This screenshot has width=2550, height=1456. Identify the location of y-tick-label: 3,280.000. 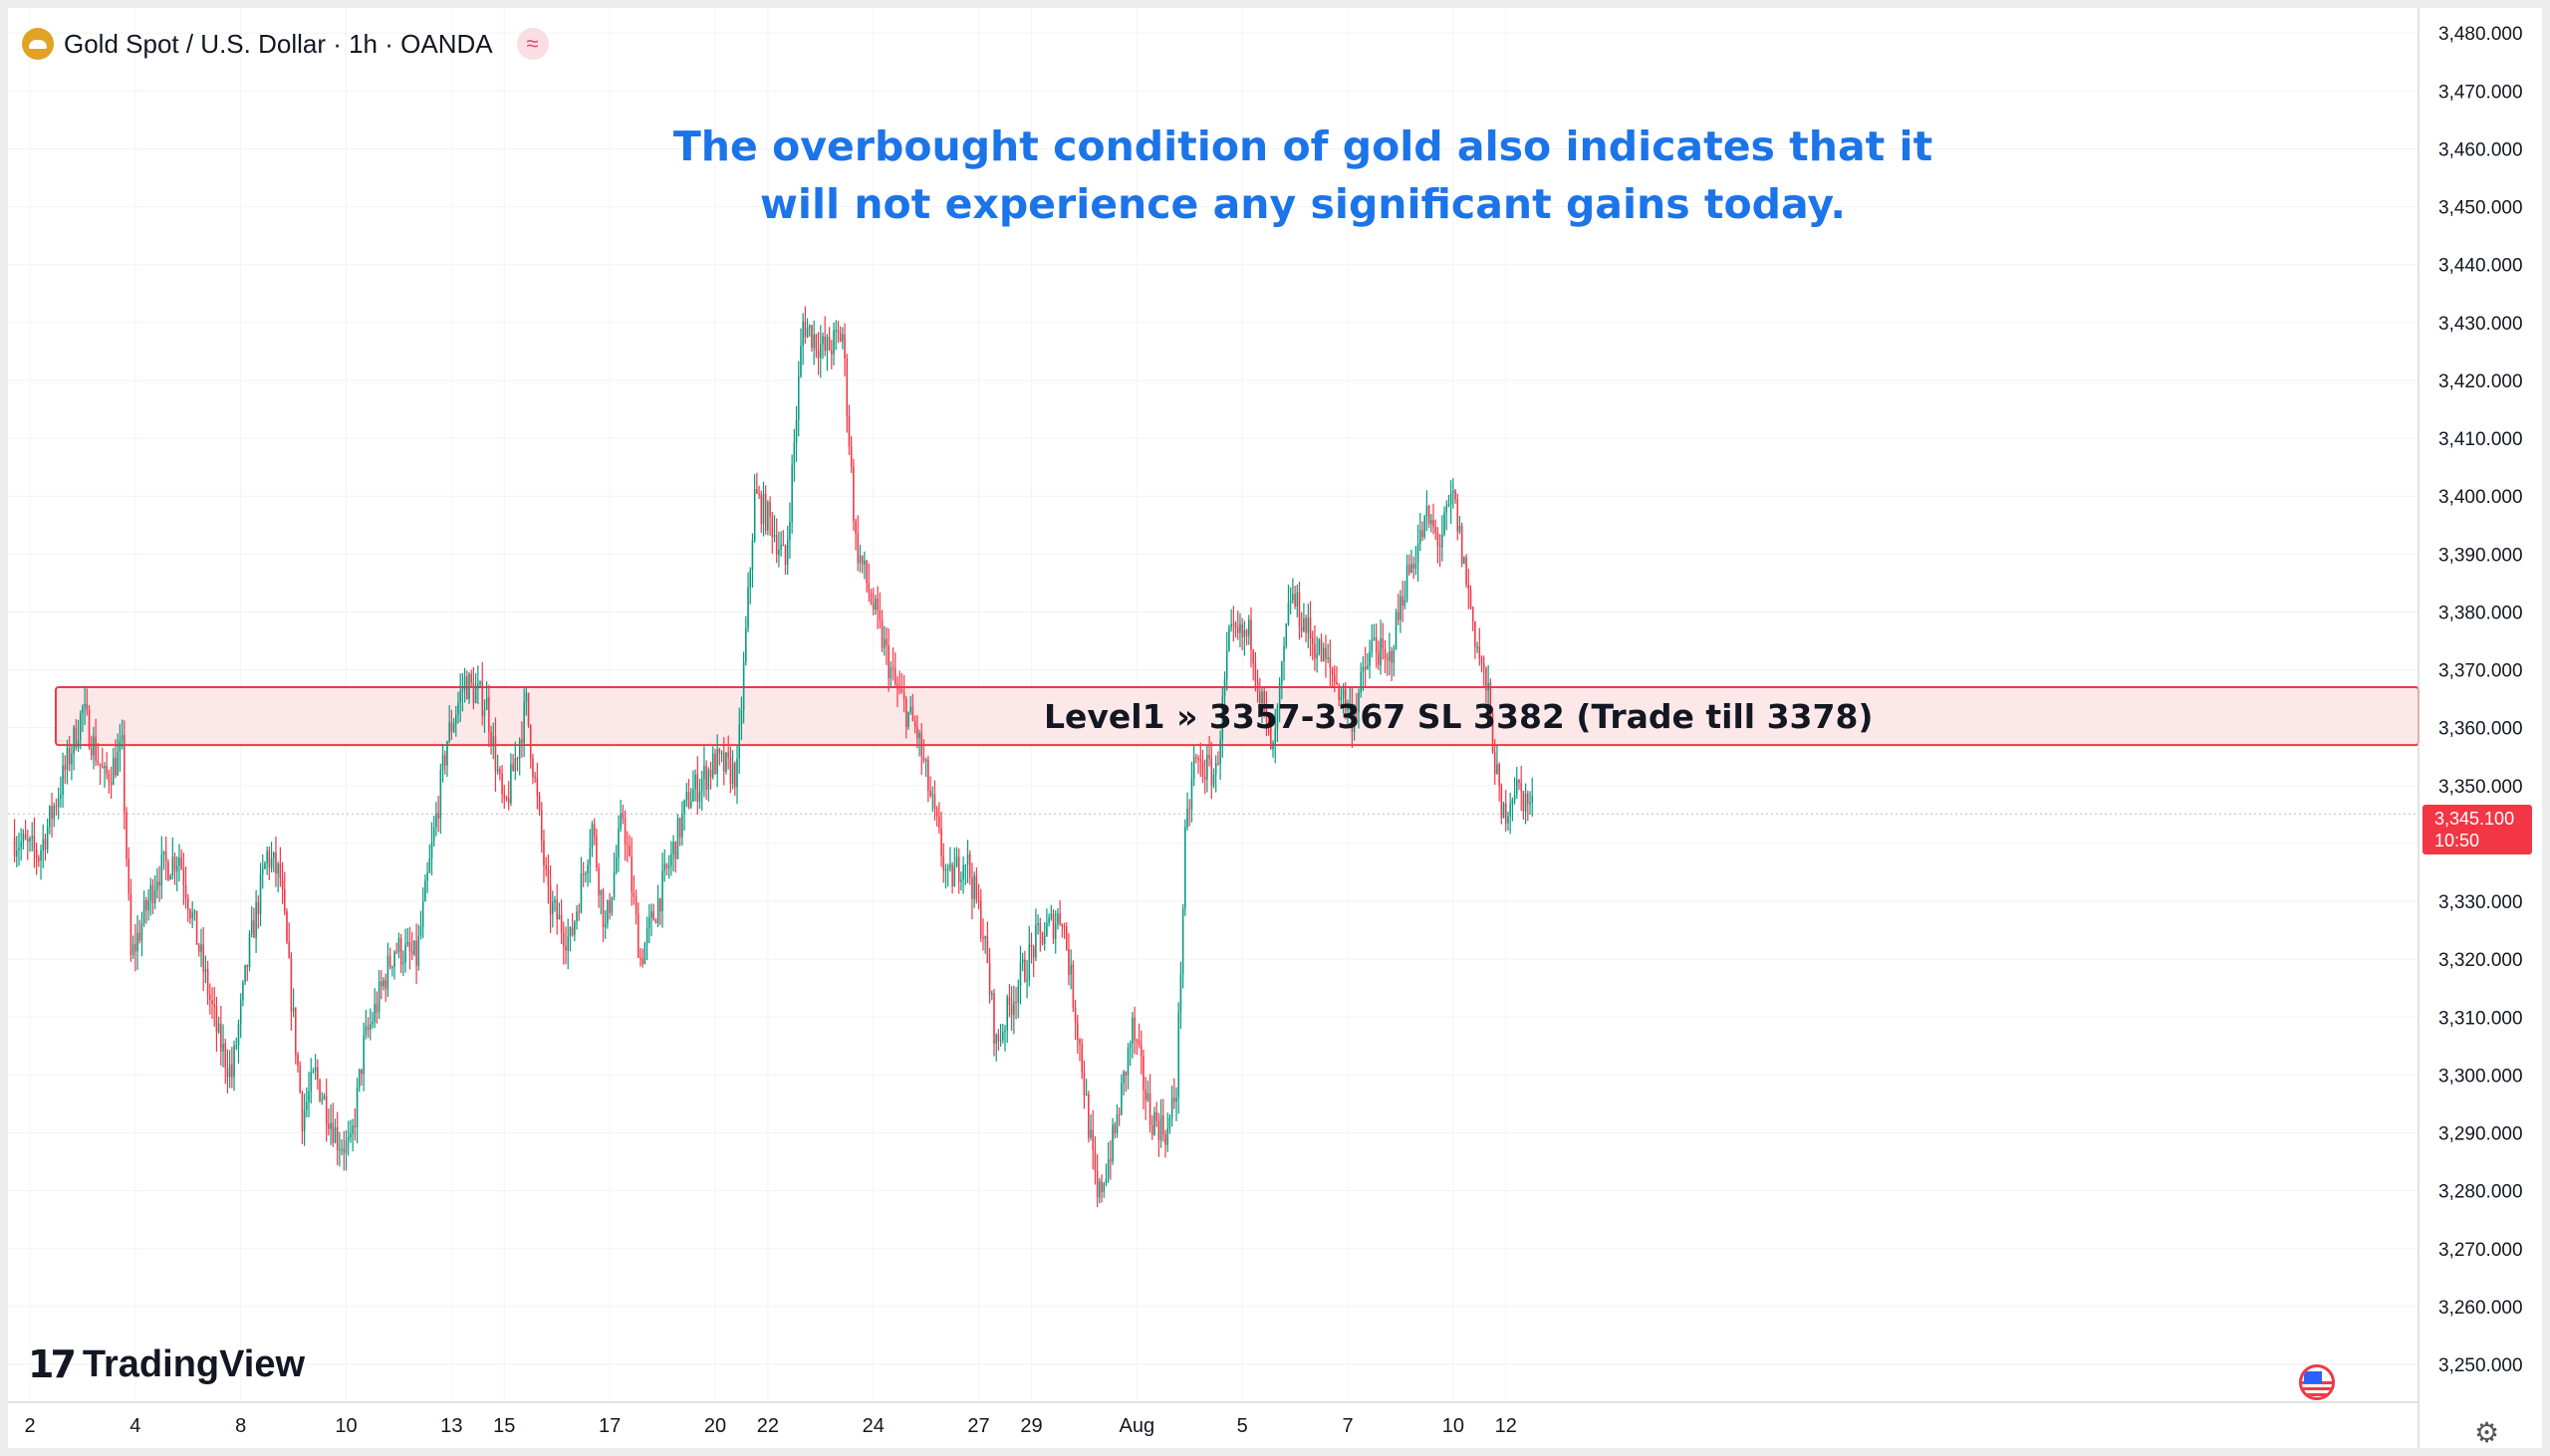
(2480, 1192).